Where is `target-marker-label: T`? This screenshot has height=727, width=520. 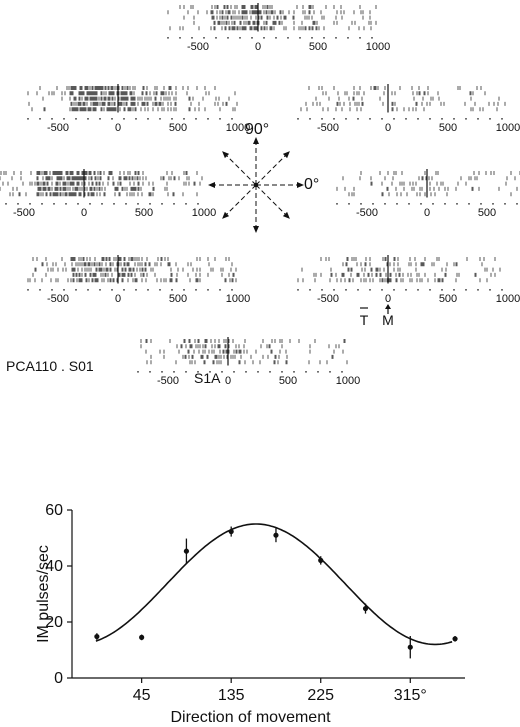
target-marker-label: T is located at coordinates (364, 320).